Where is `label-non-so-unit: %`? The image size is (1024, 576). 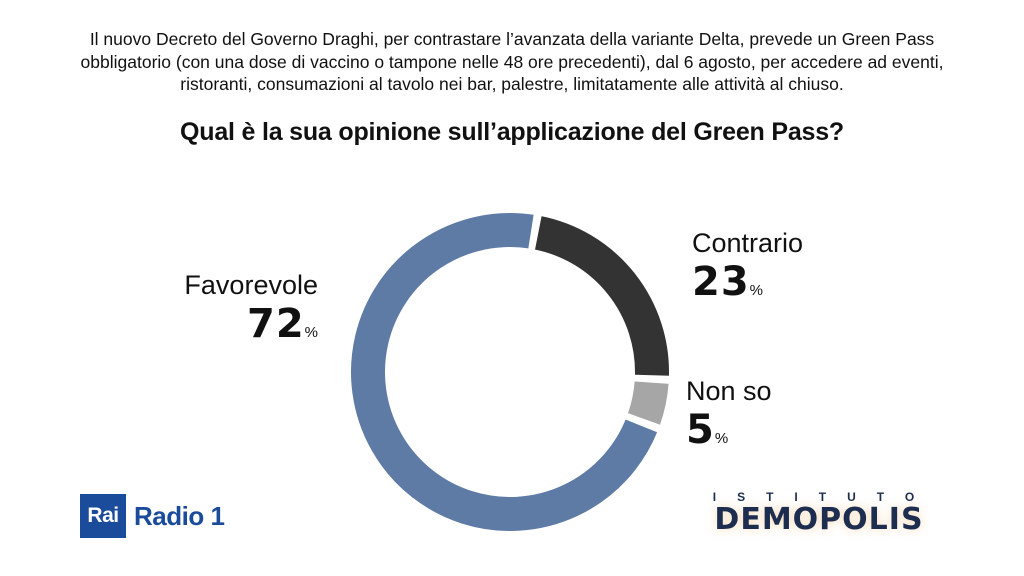 label-non-so-unit: % is located at coordinates (721, 438).